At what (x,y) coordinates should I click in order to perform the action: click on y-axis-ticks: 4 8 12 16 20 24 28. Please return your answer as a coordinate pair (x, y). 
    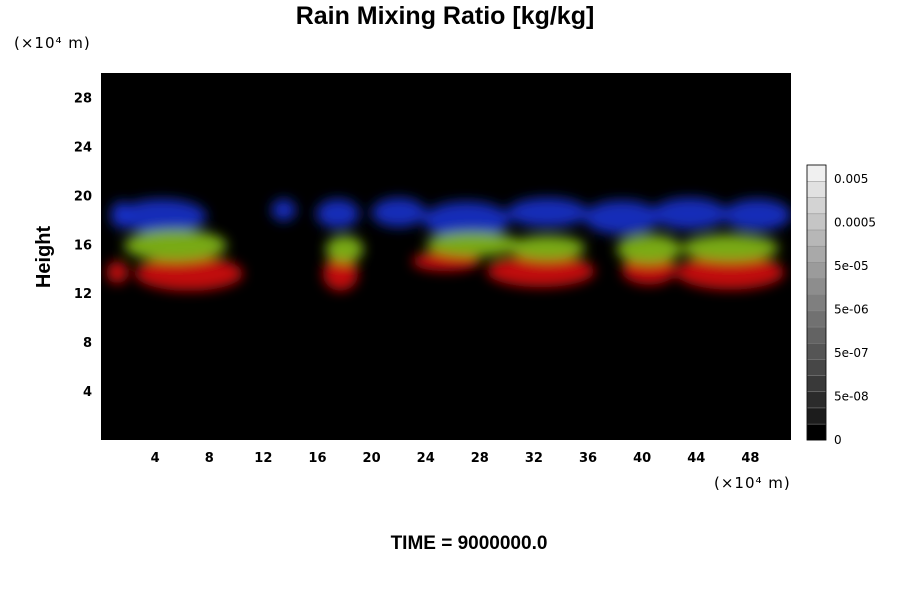
    Looking at the image, I should click on (83, 245).